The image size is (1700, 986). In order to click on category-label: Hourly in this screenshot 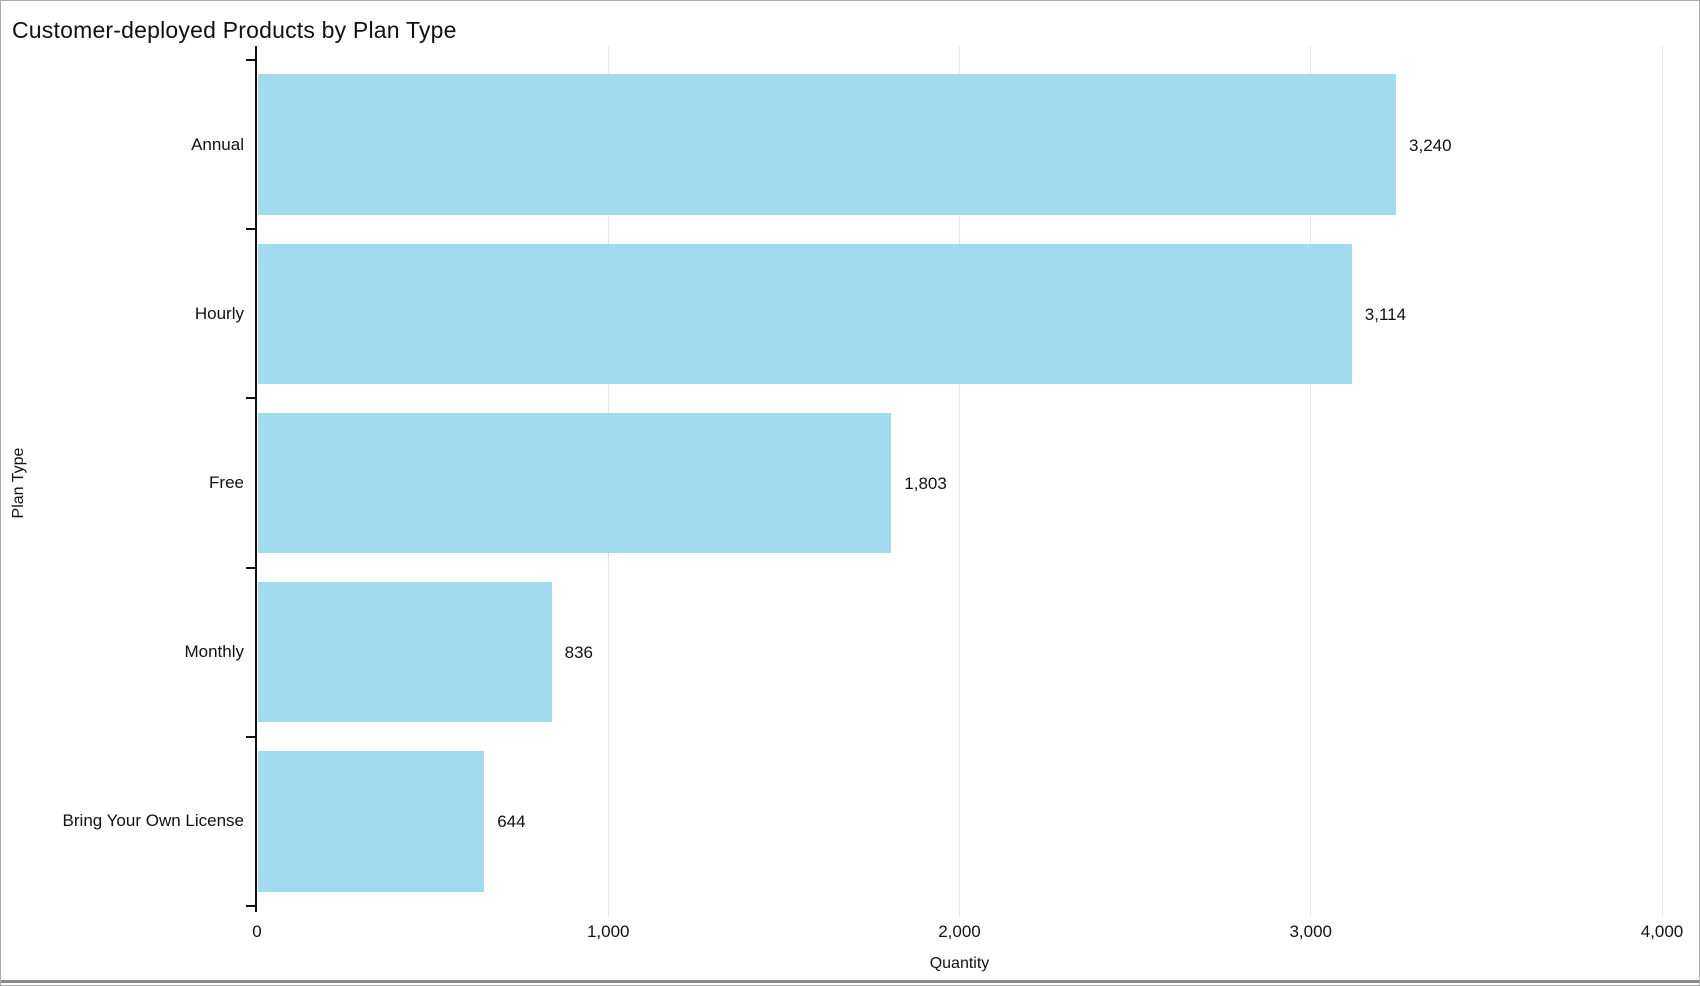, I will do `click(219, 313)`.